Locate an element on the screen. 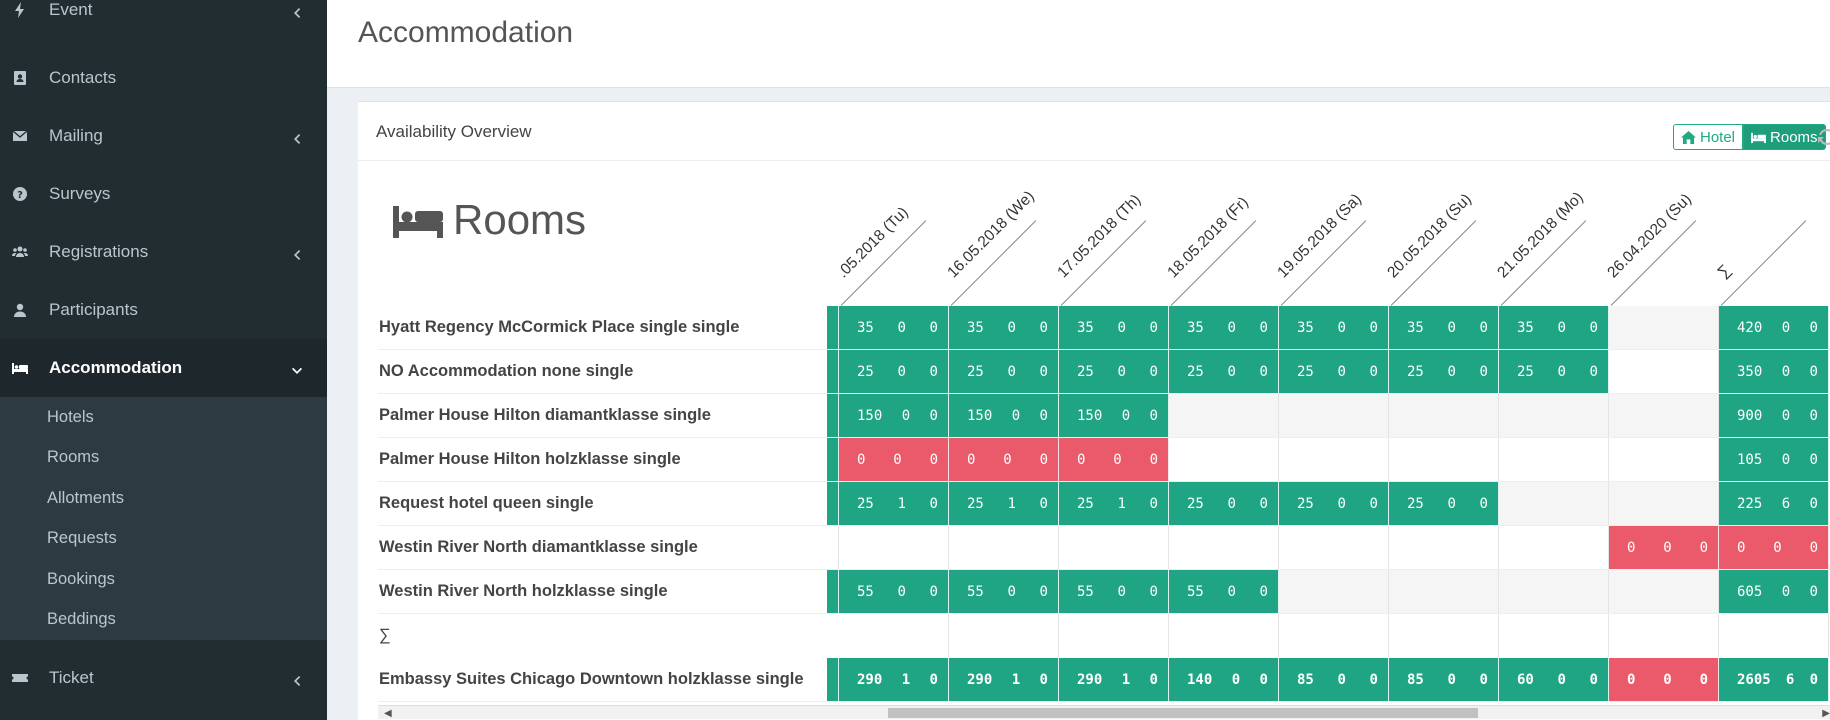 The width and height of the screenshot is (1830, 720). submenu-item-requests: Requests is located at coordinates (82, 538).